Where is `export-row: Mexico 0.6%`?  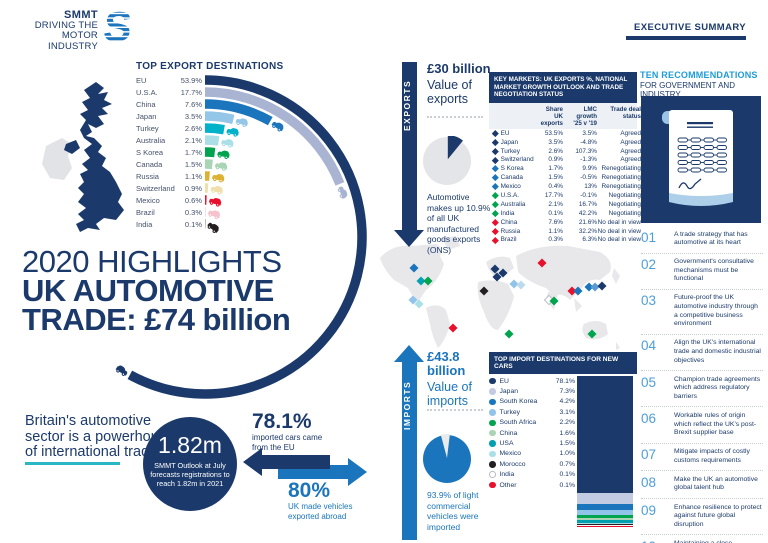
export-row: Mexico 0.6% is located at coordinates (169, 200).